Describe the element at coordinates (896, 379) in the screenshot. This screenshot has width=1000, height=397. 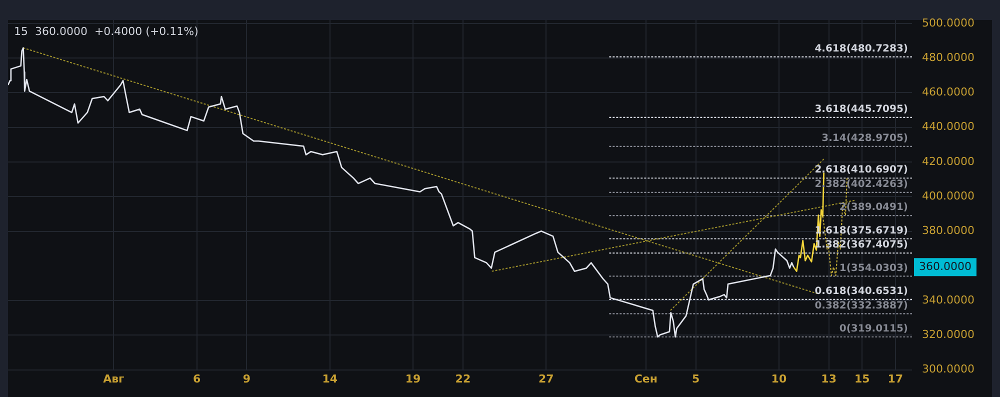
I see `x-tick-label: 17` at that location.